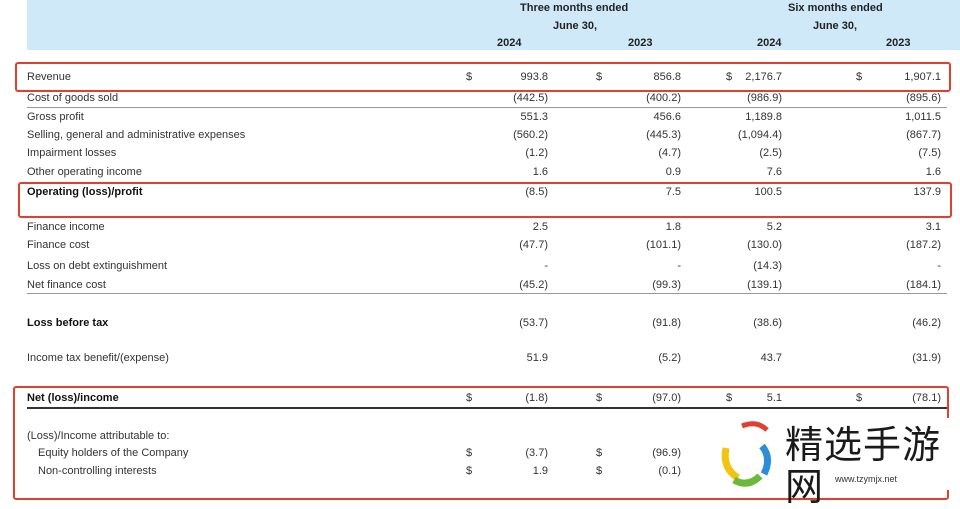 This screenshot has width=960, height=509. I want to click on cell-value: 1,189.8, so click(763, 117).